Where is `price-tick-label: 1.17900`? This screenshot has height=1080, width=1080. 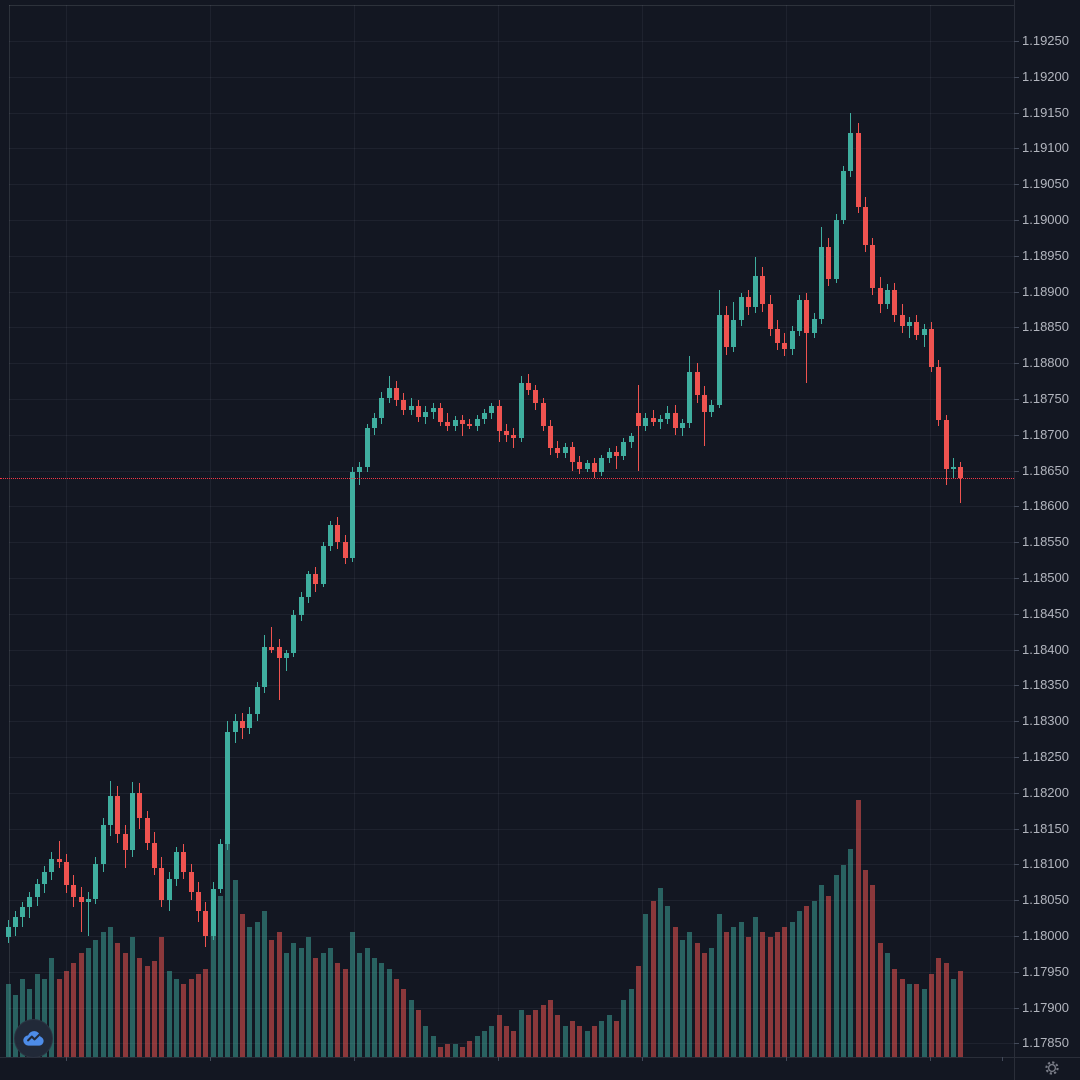 price-tick-label: 1.17900 is located at coordinates (1045, 1007).